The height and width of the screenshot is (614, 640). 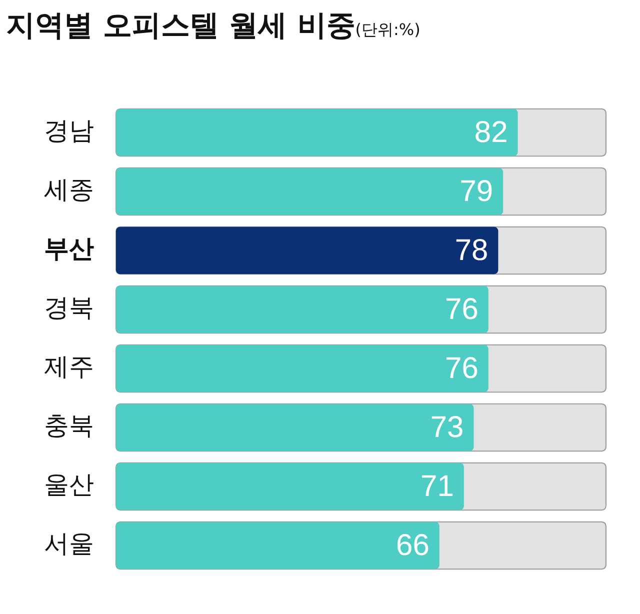 What do you see at coordinates (471, 250) in the screenshot?
I see `data-label: 78` at bounding box center [471, 250].